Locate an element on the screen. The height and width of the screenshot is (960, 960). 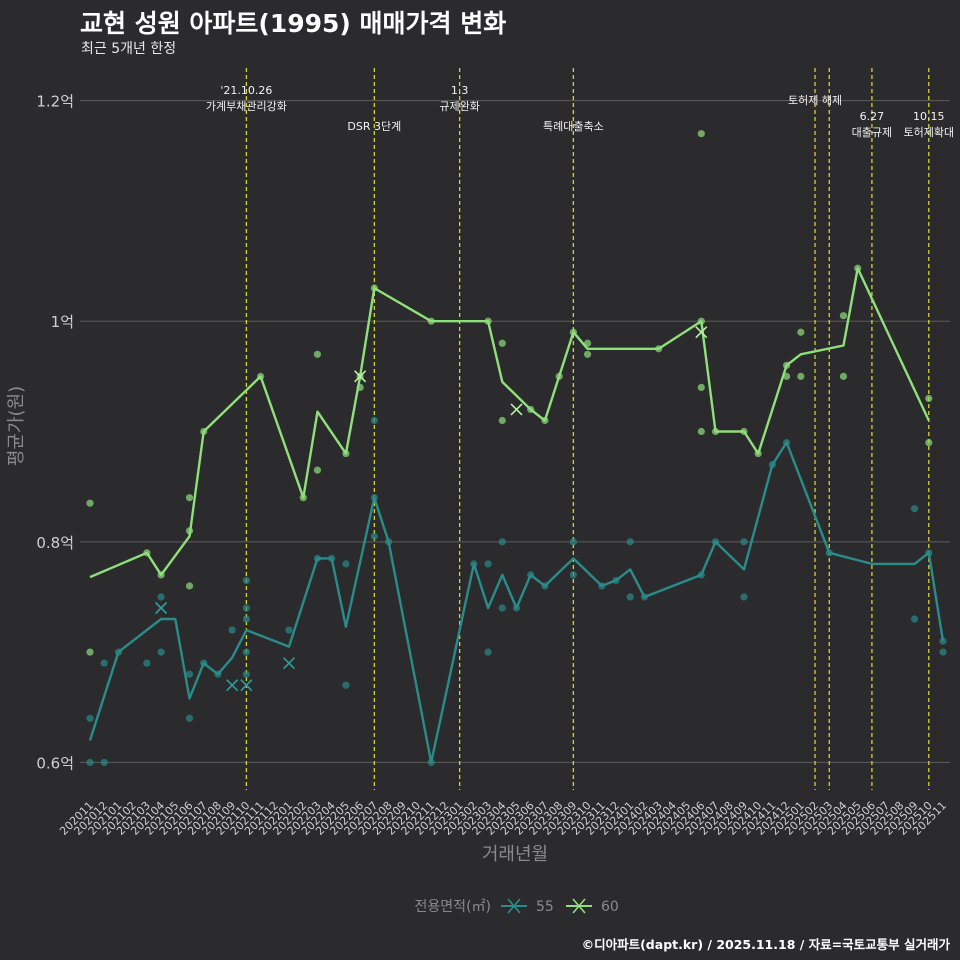
event-label: DSR 3단계 is located at coordinates (374, 126).